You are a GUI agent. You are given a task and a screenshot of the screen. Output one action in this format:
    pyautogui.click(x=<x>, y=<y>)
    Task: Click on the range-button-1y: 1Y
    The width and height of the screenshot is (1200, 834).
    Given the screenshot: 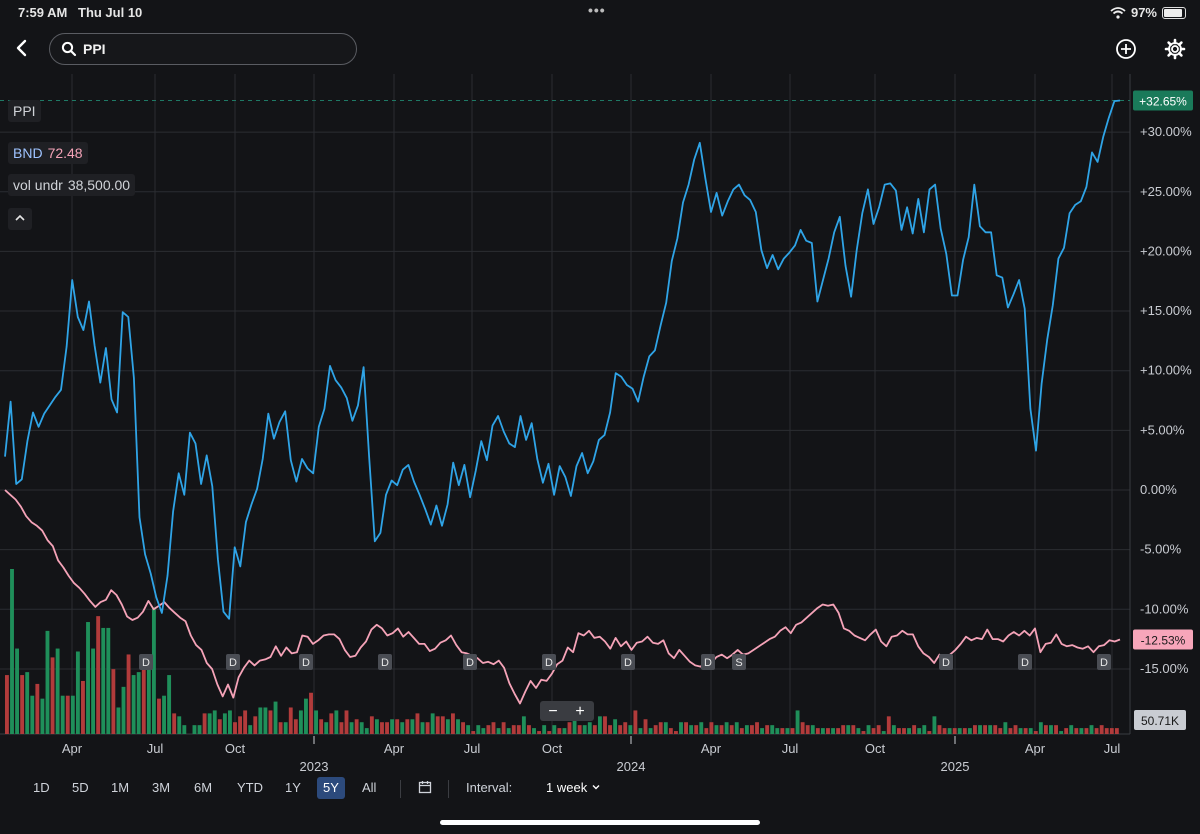 What is the action you would take?
    pyautogui.click(x=293, y=787)
    